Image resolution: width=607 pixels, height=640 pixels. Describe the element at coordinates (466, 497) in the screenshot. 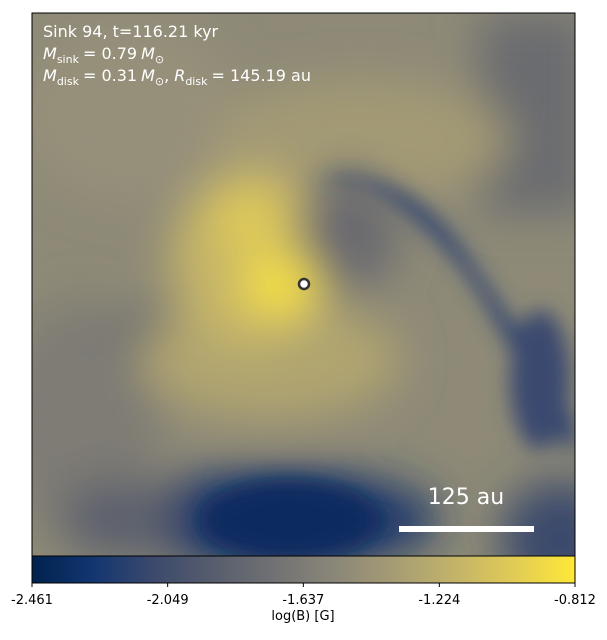

I see `scale-bar-label: 125 au` at that location.